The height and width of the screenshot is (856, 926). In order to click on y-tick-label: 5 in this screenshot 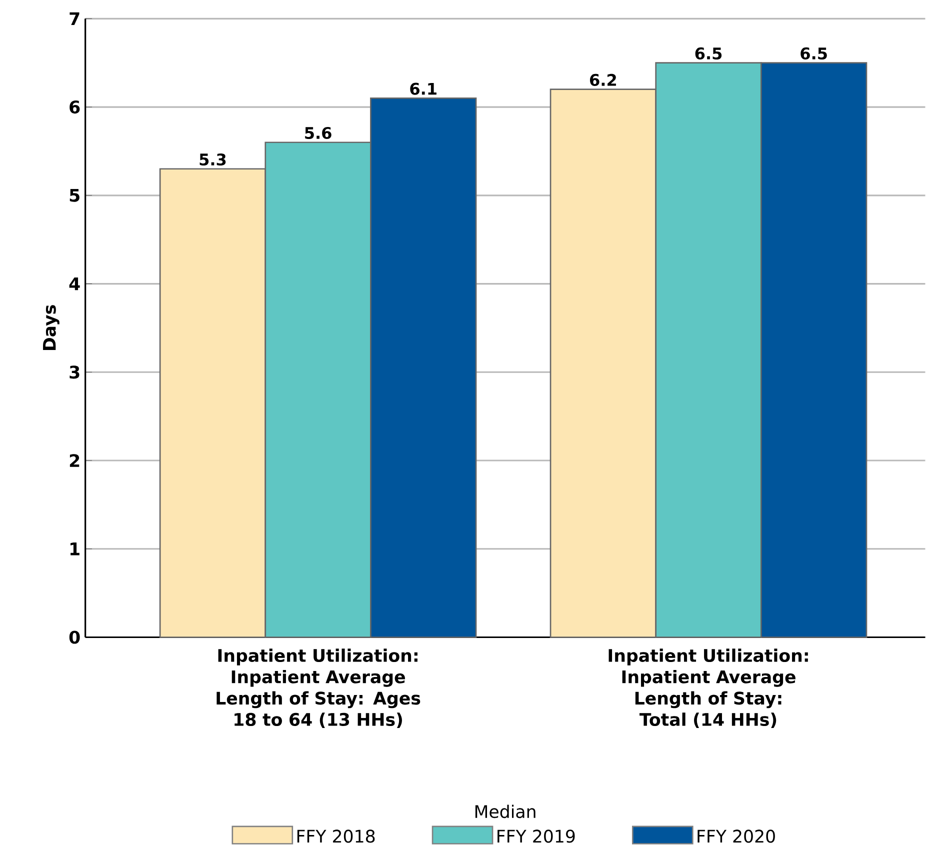, I will do `click(75, 195)`.